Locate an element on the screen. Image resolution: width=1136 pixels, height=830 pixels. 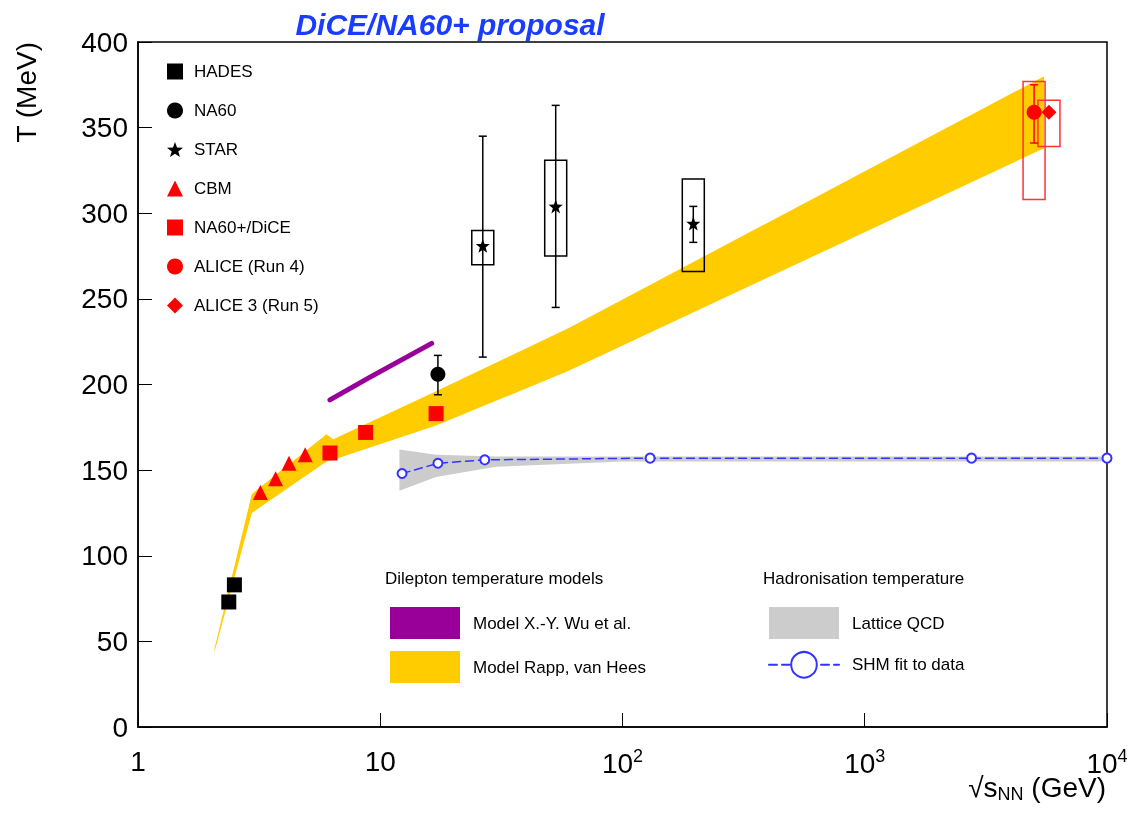
annotation: Hadronisation temperature is located at coordinates (864, 578).